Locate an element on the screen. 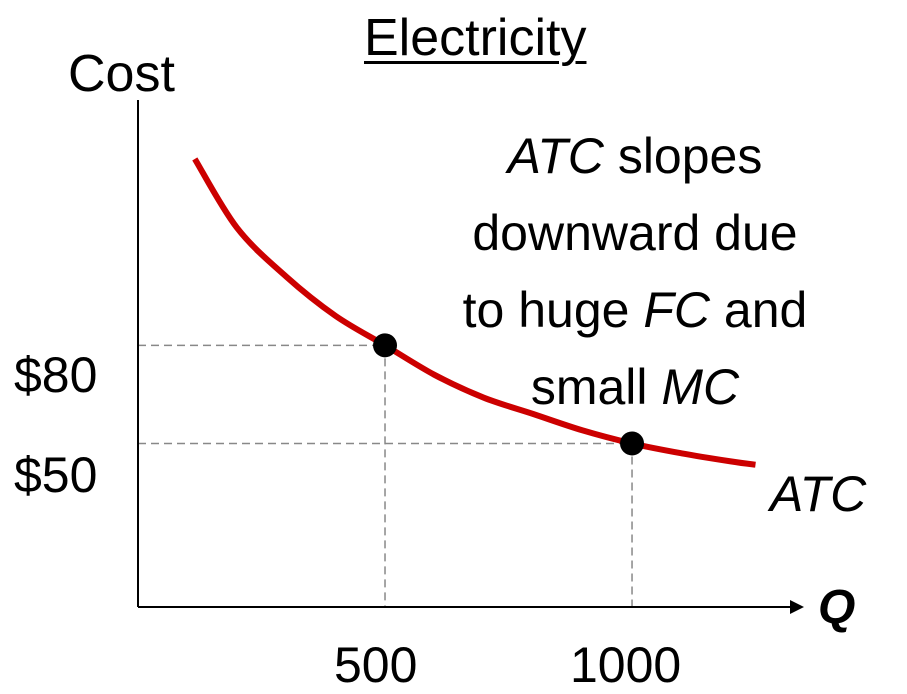 The width and height of the screenshot is (907, 694). y-tick-label-80: $80 is located at coordinates (56, 375).